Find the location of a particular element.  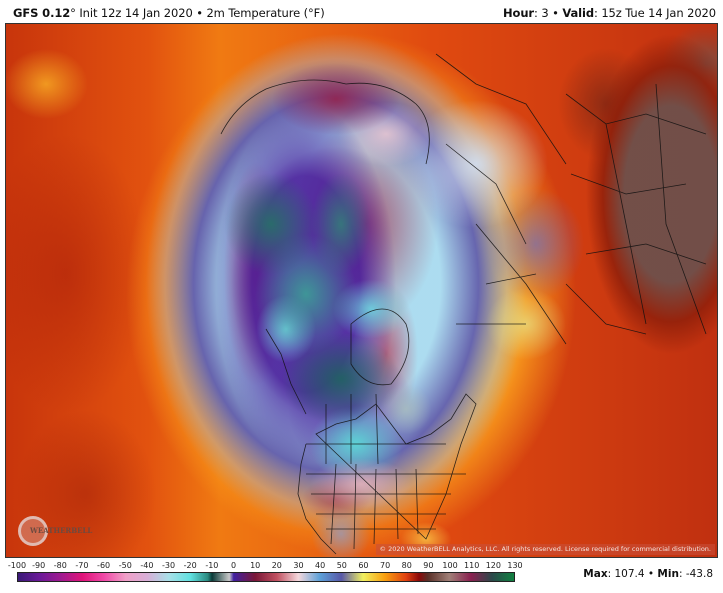

asia-coastline is located at coordinates (325, 122).